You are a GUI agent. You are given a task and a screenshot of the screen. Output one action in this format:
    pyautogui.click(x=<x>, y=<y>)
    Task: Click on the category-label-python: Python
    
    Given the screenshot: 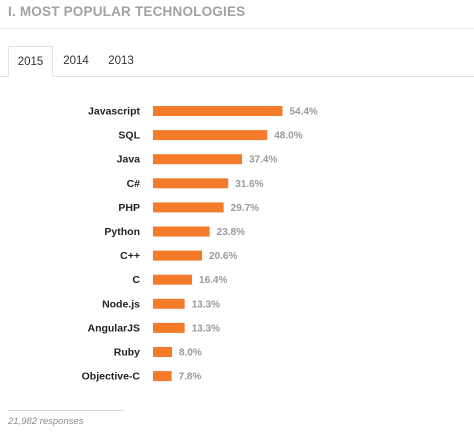 What is the action you would take?
    pyautogui.click(x=122, y=232)
    